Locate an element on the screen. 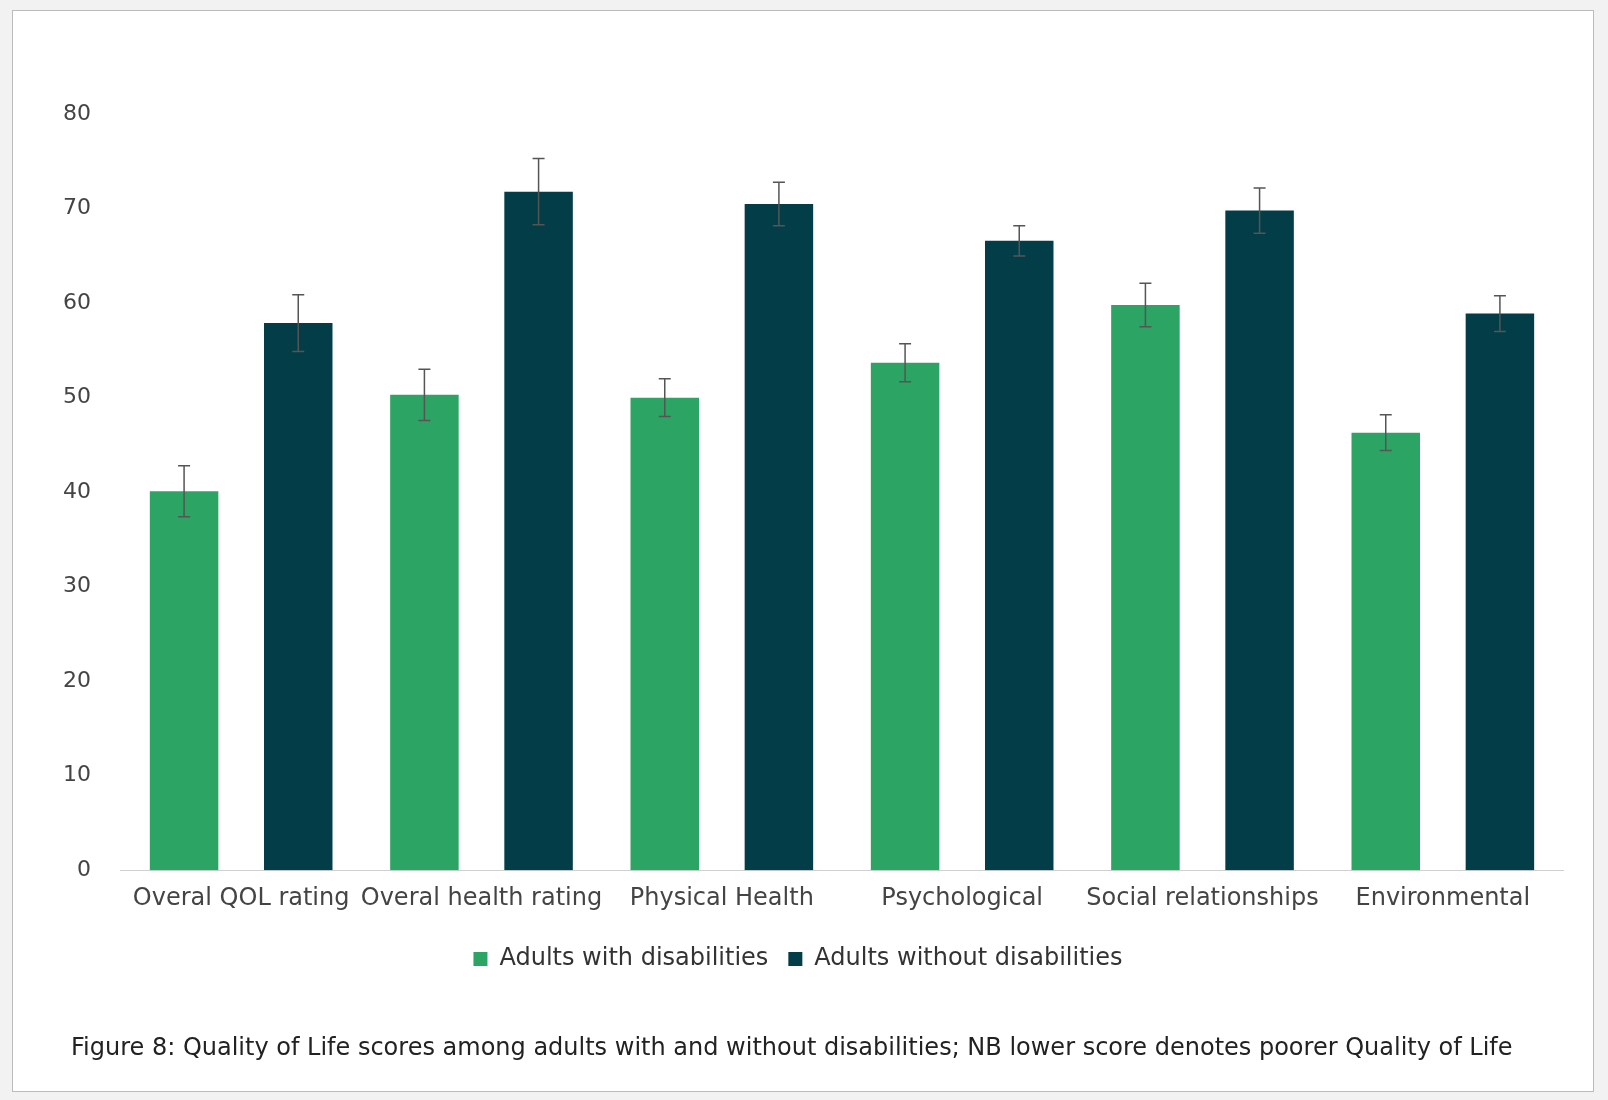  x-tick-label: Environmental is located at coordinates (1443, 896).